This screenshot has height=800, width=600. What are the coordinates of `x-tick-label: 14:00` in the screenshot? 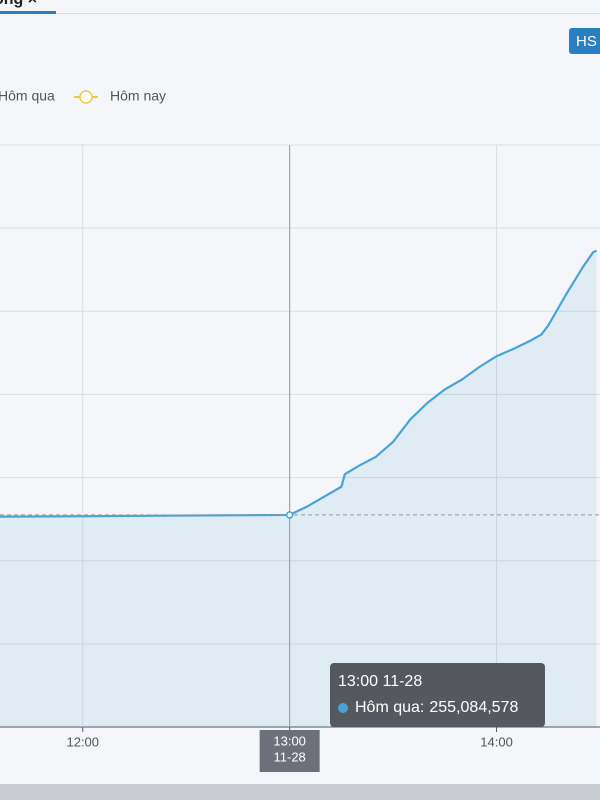 It's located at (496, 741).